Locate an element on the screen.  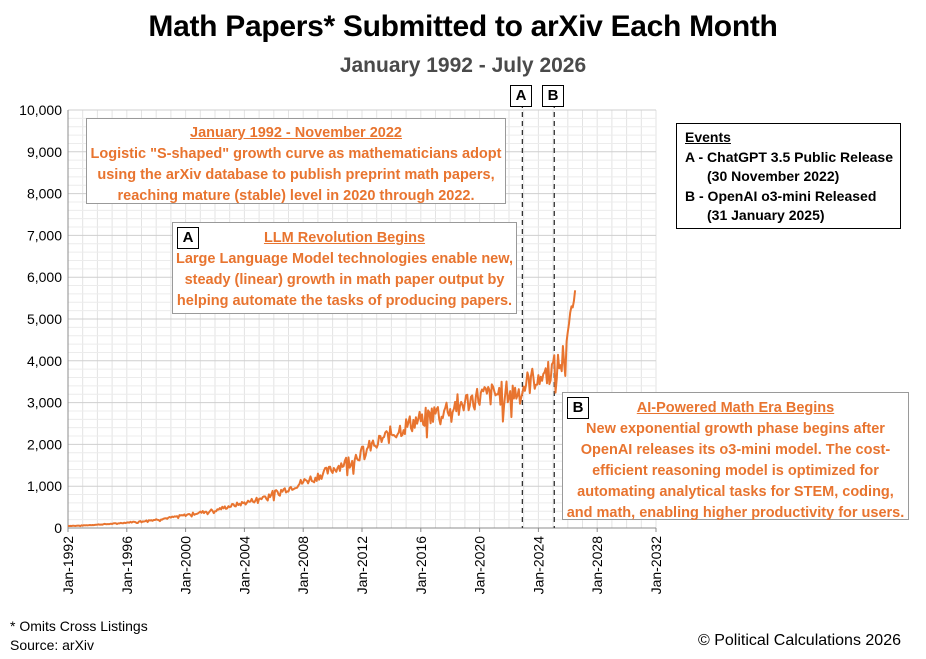
y-tick-label: 10,000 is located at coordinates (40, 110).